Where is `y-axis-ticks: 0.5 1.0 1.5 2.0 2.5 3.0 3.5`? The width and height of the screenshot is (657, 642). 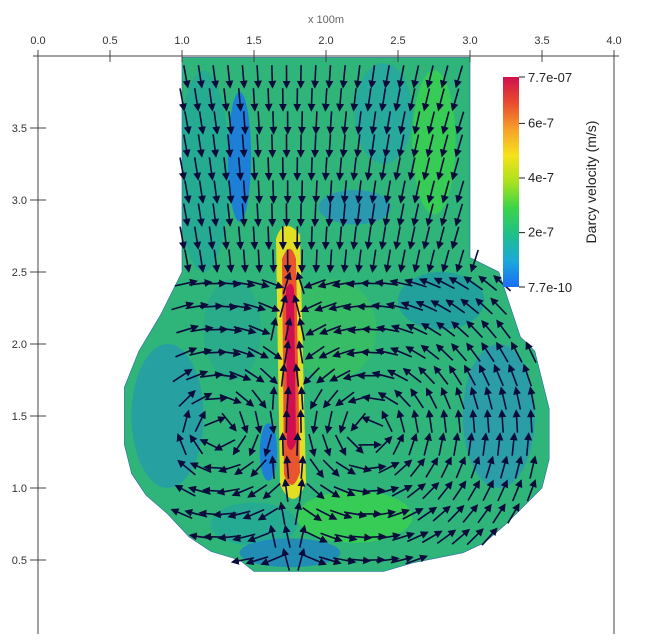
y-axis-ticks: 0.5 1.0 1.5 2.0 2.5 3.0 3.5 is located at coordinates (29, 345).